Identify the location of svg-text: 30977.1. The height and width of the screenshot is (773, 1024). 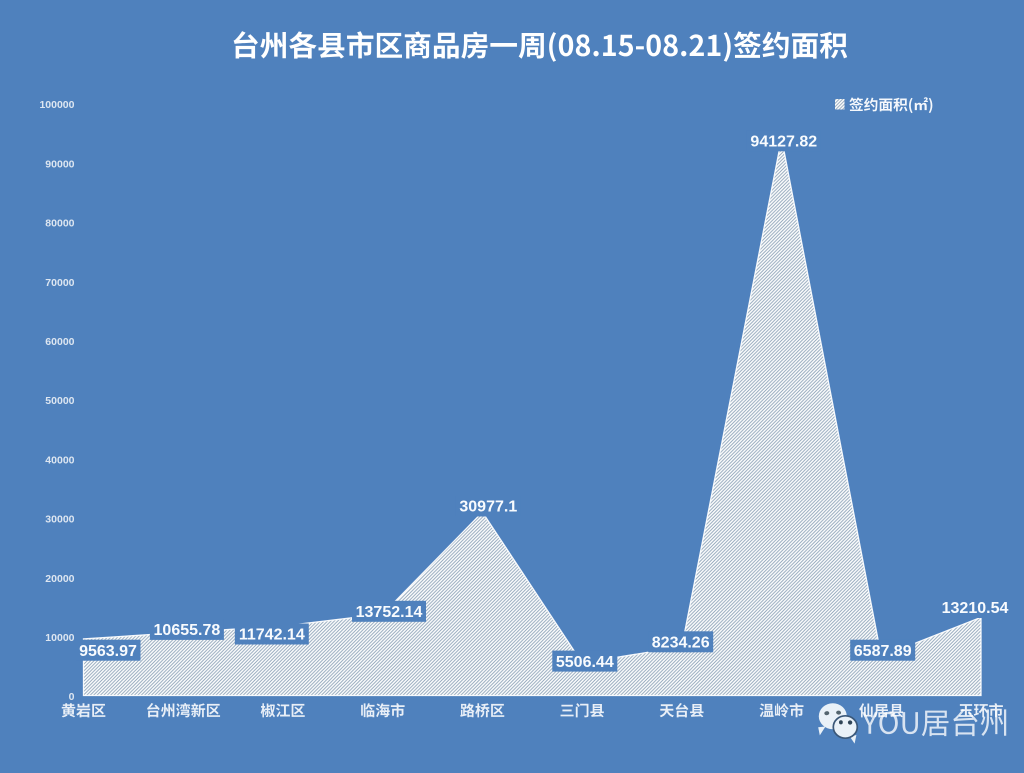
(488, 507).